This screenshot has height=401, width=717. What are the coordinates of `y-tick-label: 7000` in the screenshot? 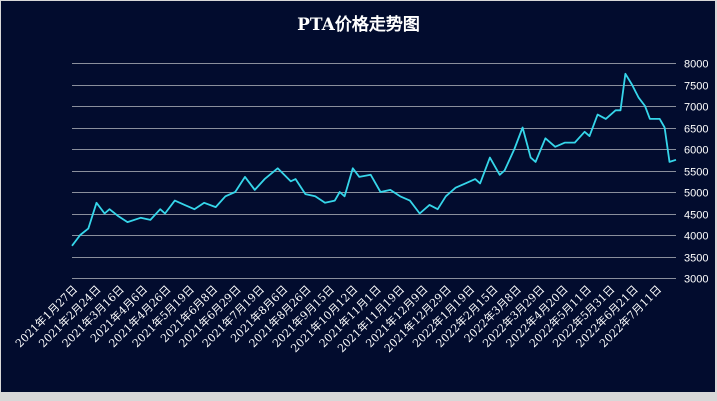 It's located at (696, 108).